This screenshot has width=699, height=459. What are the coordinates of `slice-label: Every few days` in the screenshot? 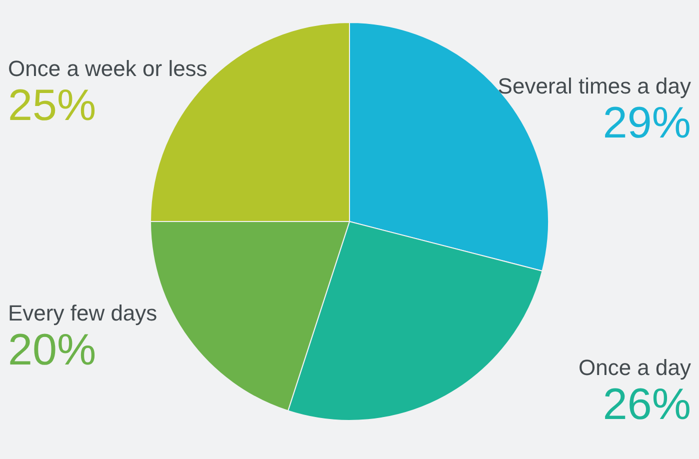 It's located at (83, 313).